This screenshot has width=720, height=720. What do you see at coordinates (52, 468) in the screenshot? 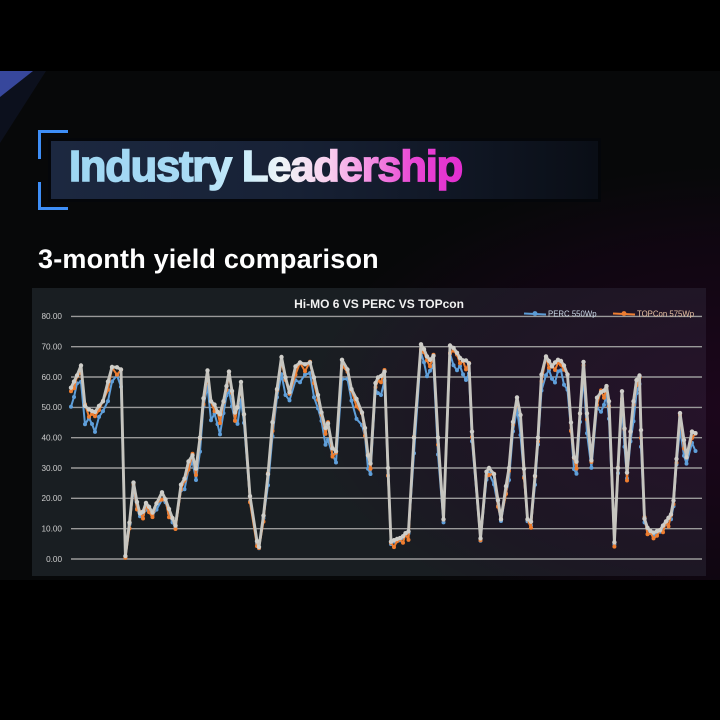
I see `svg-text: 30.00` at bounding box center [52, 468].